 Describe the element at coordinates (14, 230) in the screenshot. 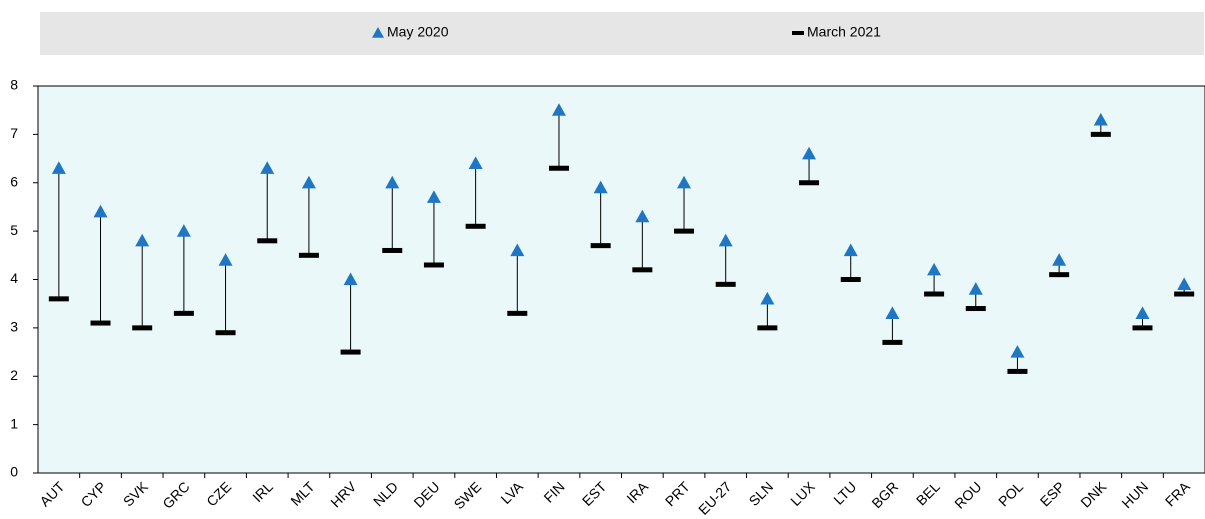

I see `y-tick-label: 5` at that location.